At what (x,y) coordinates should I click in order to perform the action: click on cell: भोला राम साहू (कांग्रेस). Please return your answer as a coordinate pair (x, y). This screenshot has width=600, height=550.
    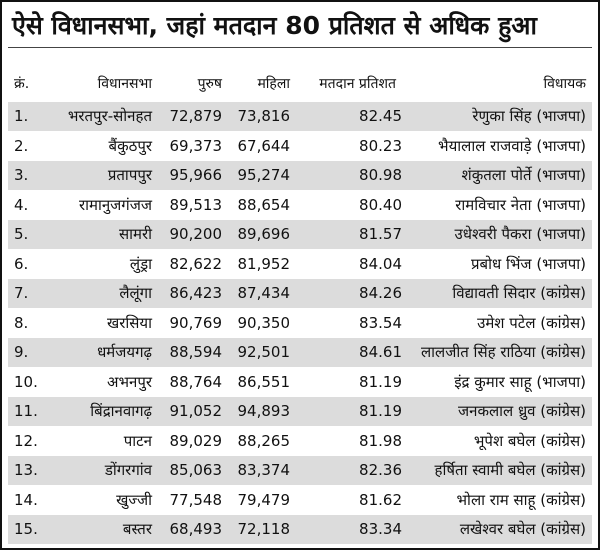
    Looking at the image, I should click on (521, 499).